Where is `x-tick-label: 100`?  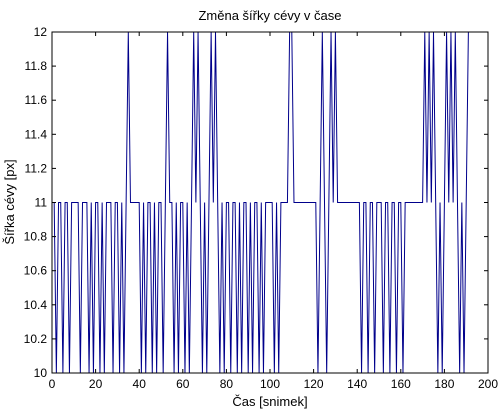 x-tick-label: 100 is located at coordinates (270, 384).